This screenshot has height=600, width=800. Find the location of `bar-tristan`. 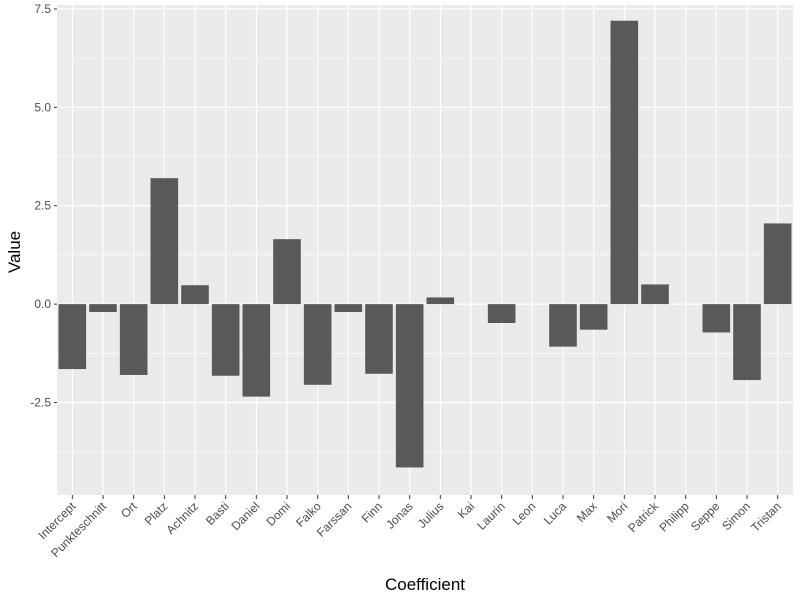

bar-tristan is located at coordinates (777, 264).